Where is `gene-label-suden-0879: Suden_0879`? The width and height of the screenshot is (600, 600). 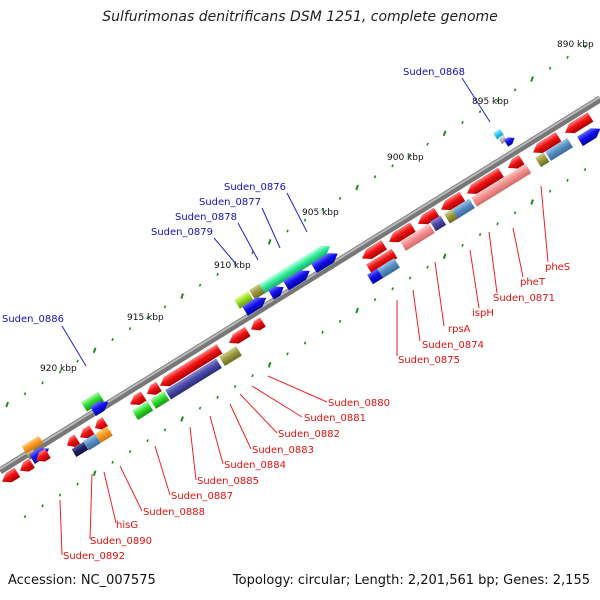
gene-label-suden-0879: Suden_0879 is located at coordinates (182, 232).